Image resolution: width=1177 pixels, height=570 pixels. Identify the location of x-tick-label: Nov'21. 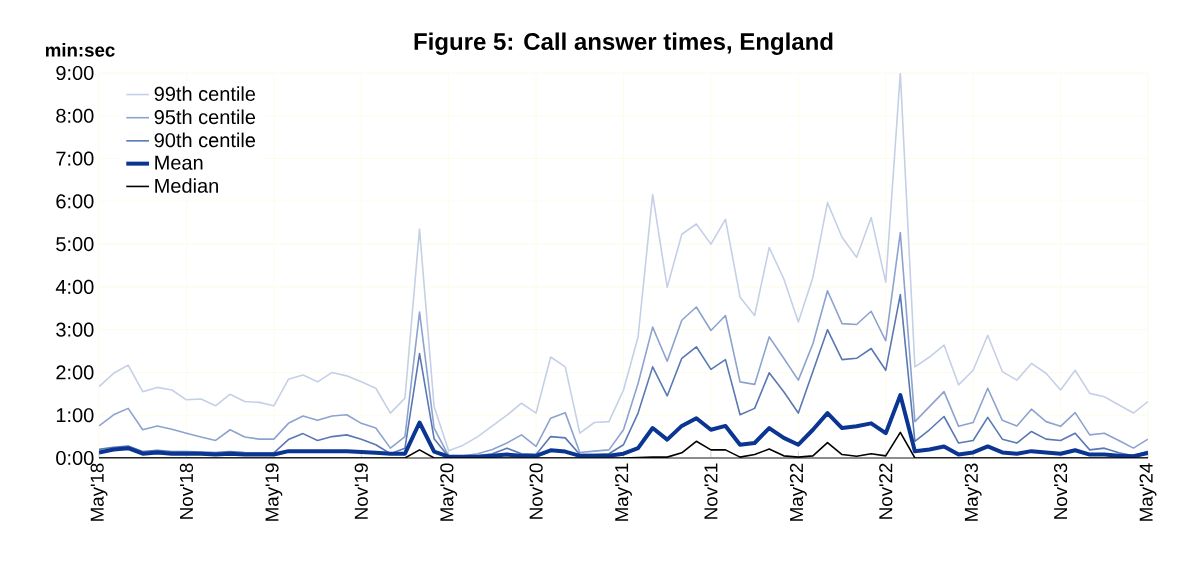
(711, 491).